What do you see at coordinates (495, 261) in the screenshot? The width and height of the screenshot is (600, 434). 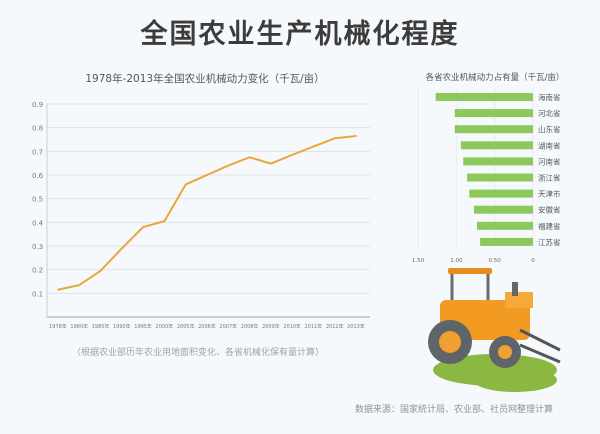 I see `x-tick-label: 0.50` at bounding box center [495, 261].